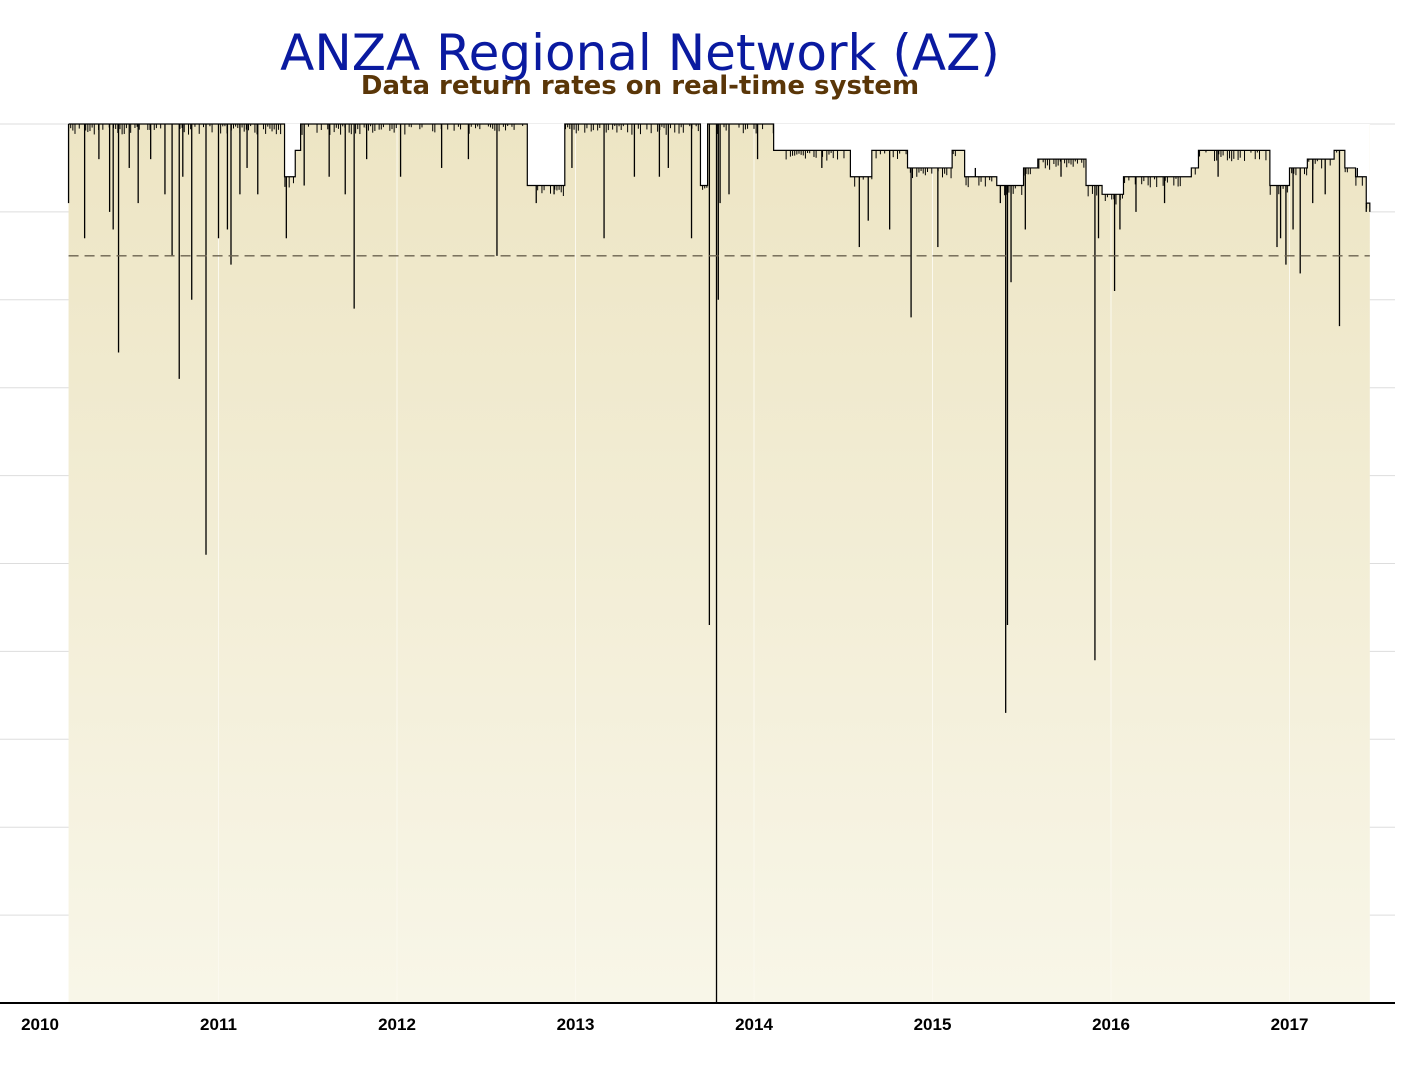  What do you see at coordinates (640, 53) in the screenshot?
I see `chart-title: ANZA Regional Network (AZ)` at bounding box center [640, 53].